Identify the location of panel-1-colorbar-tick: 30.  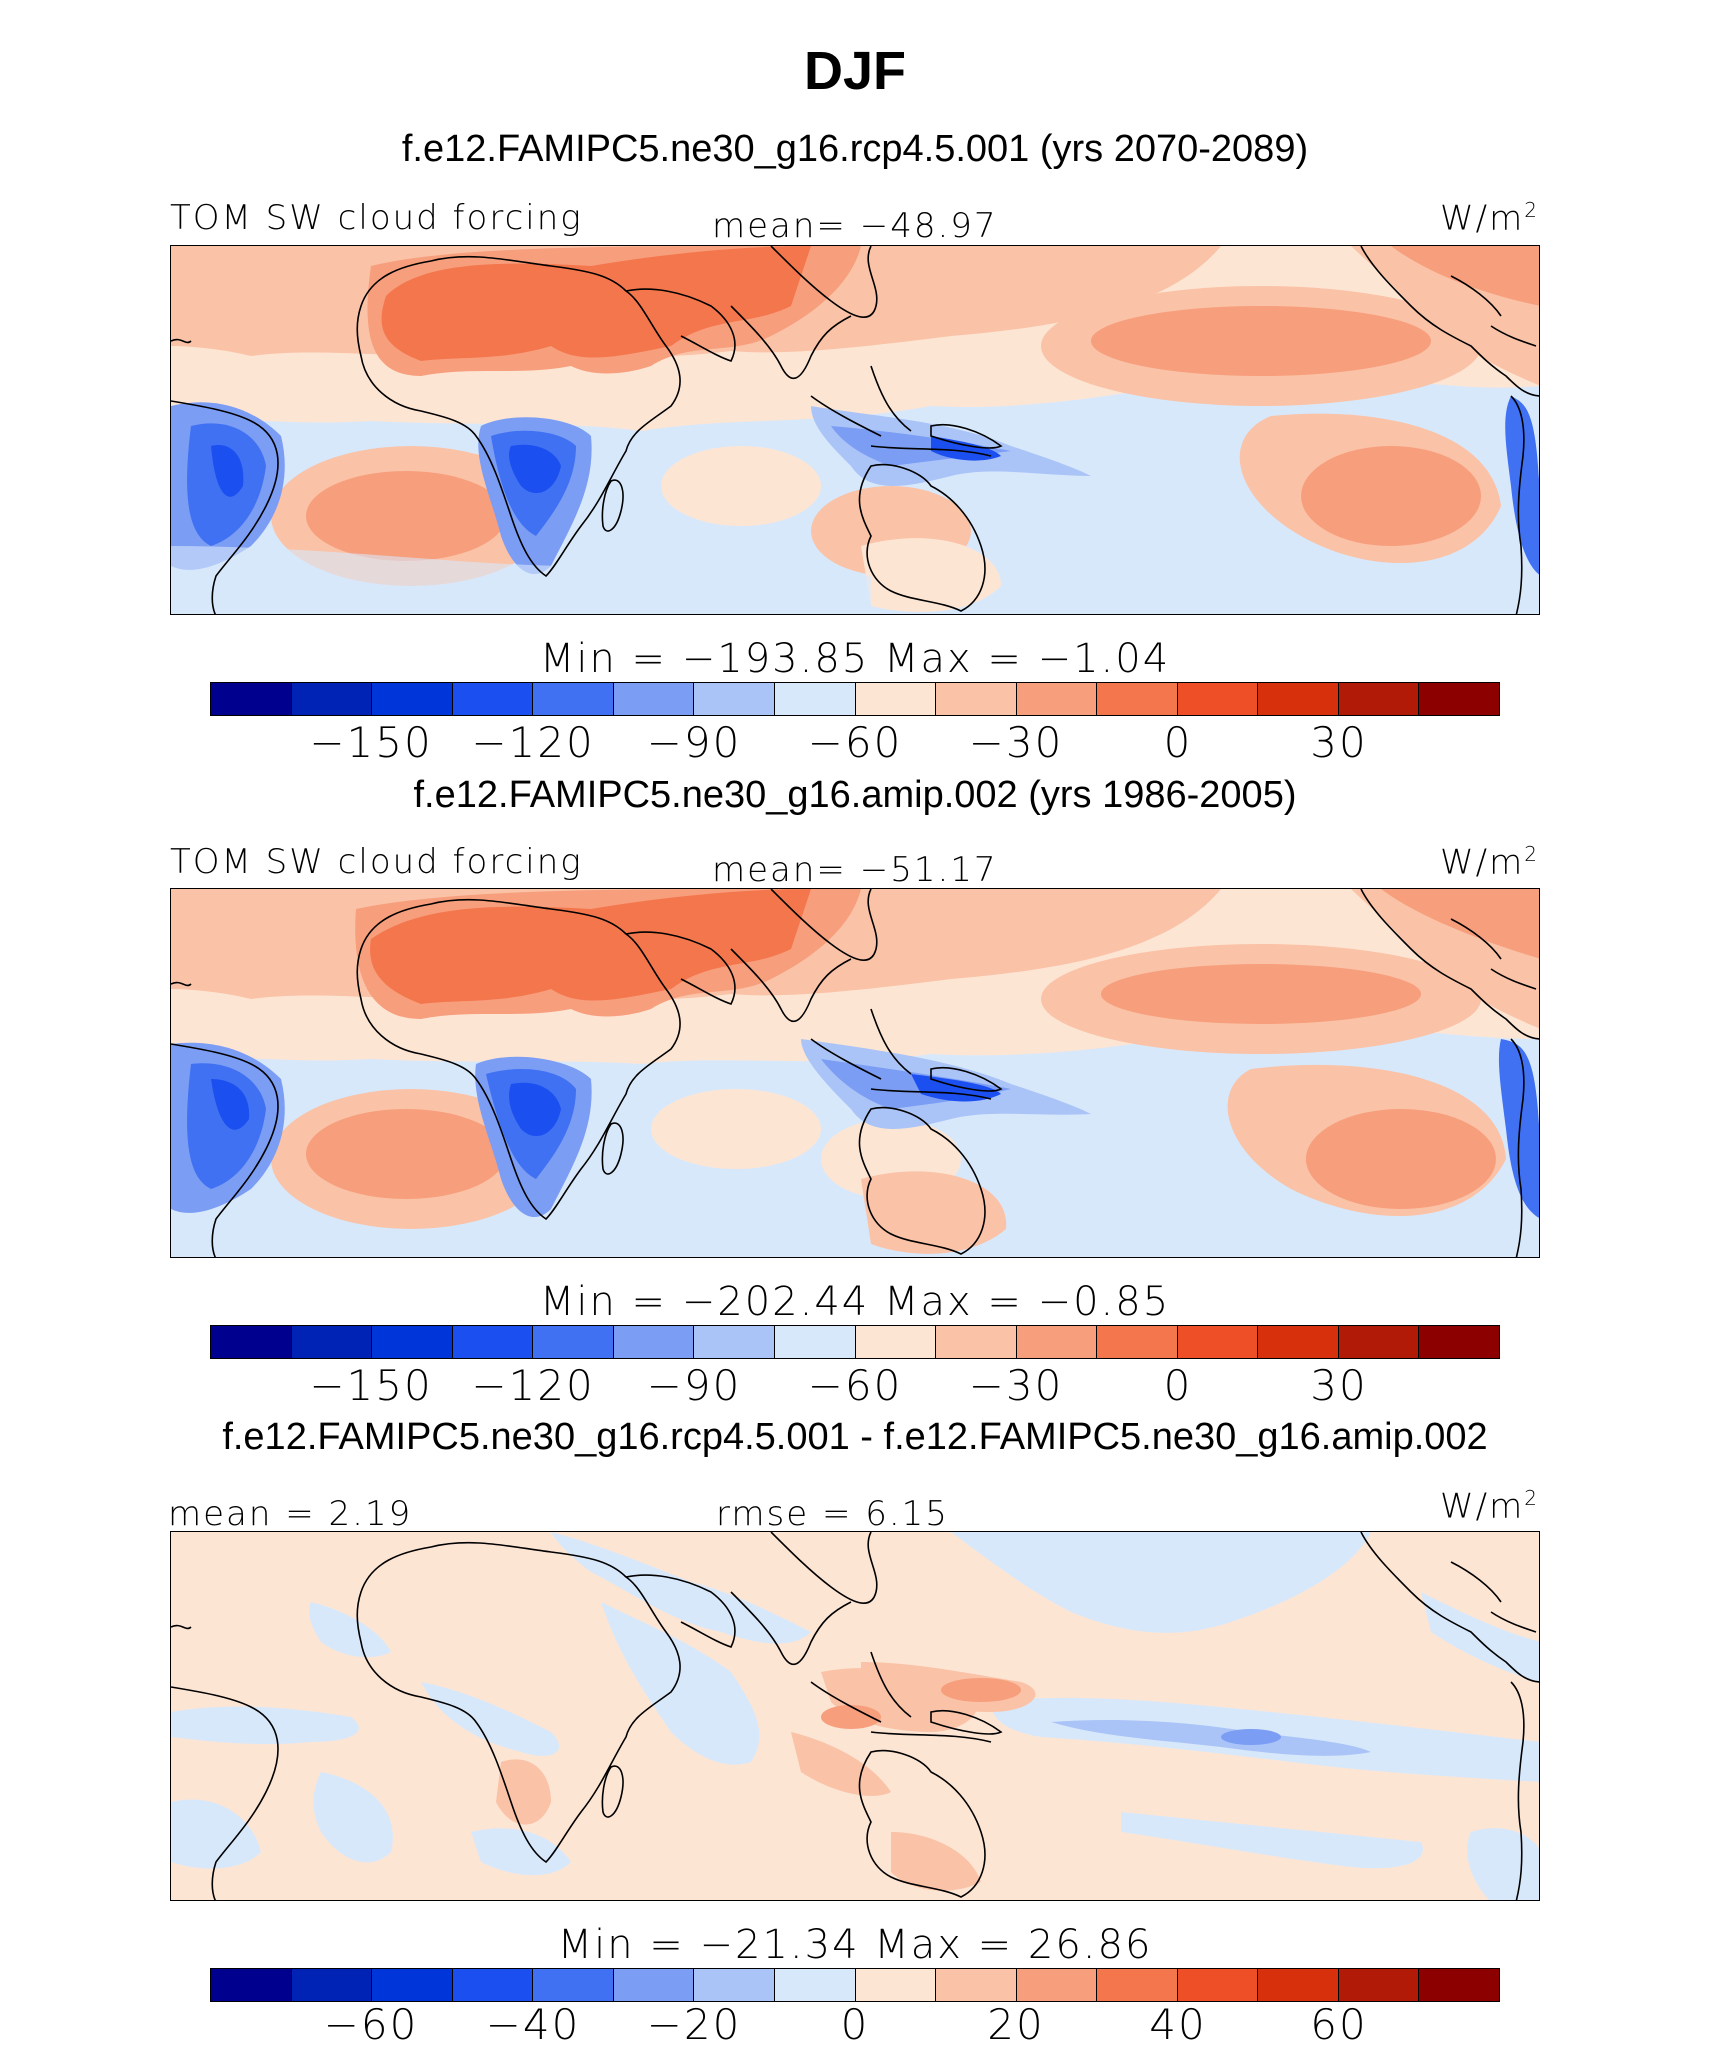
(1339, 742).